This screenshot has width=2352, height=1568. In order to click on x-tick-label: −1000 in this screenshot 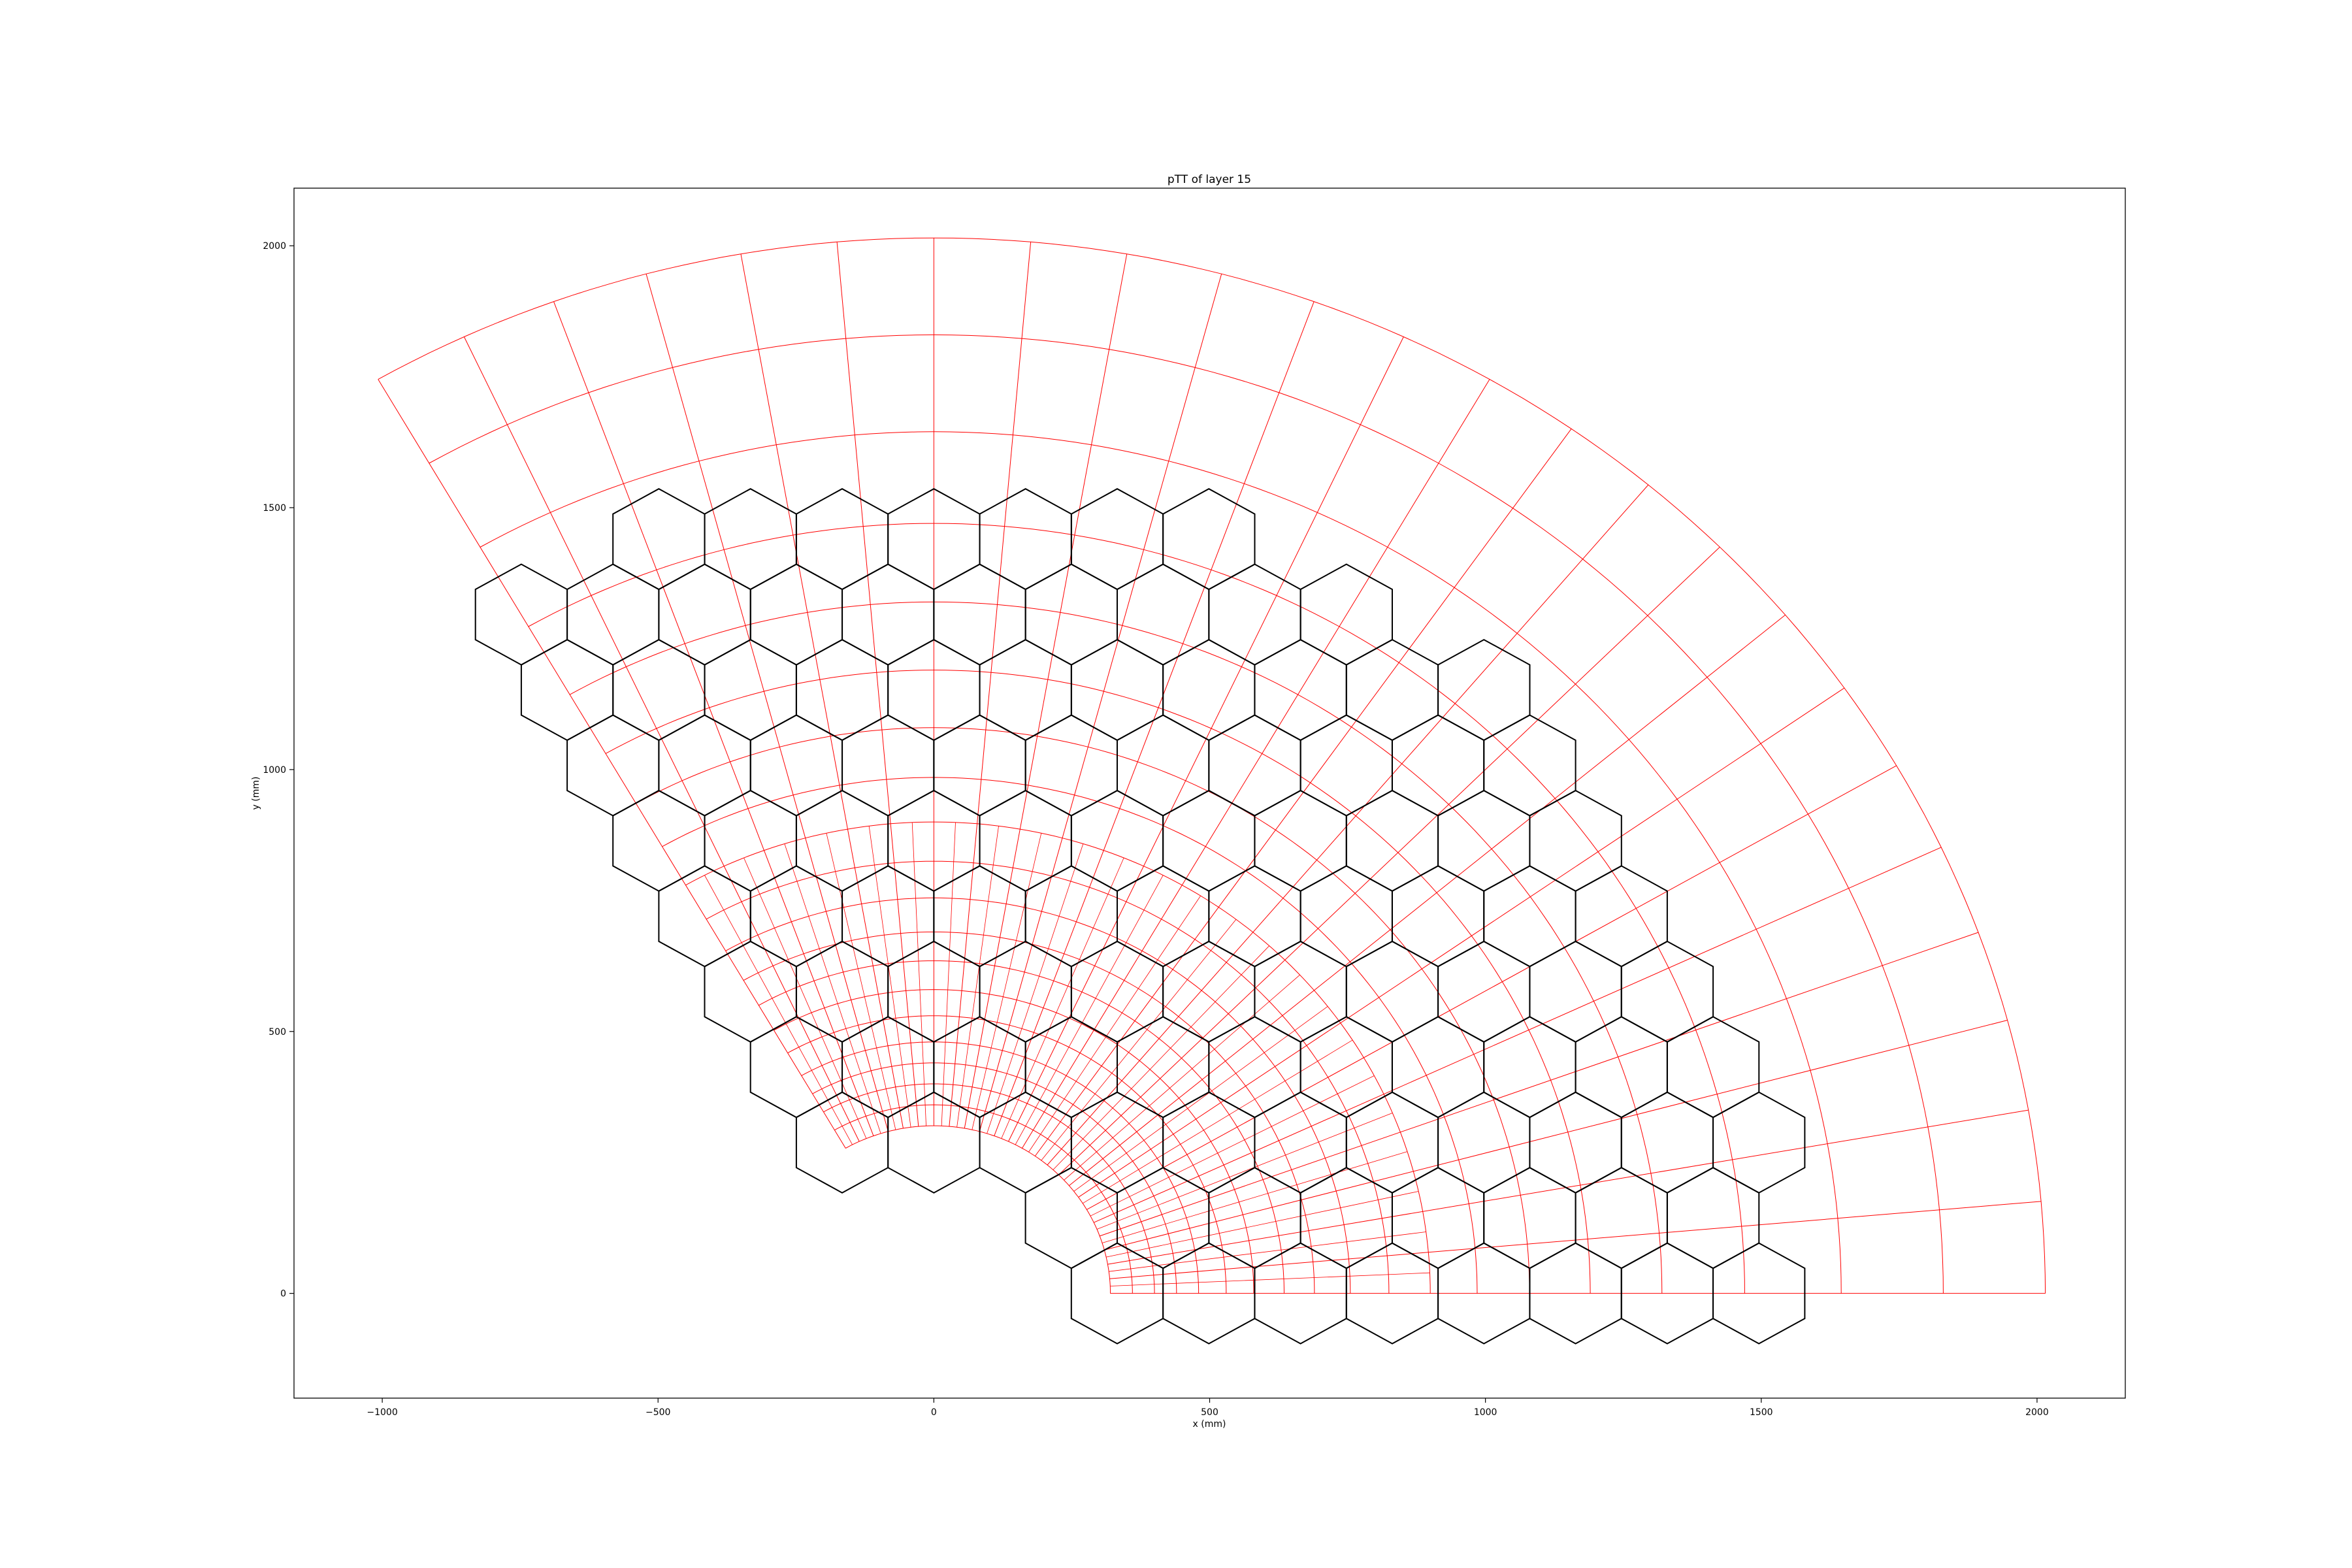, I will do `click(382, 1412)`.